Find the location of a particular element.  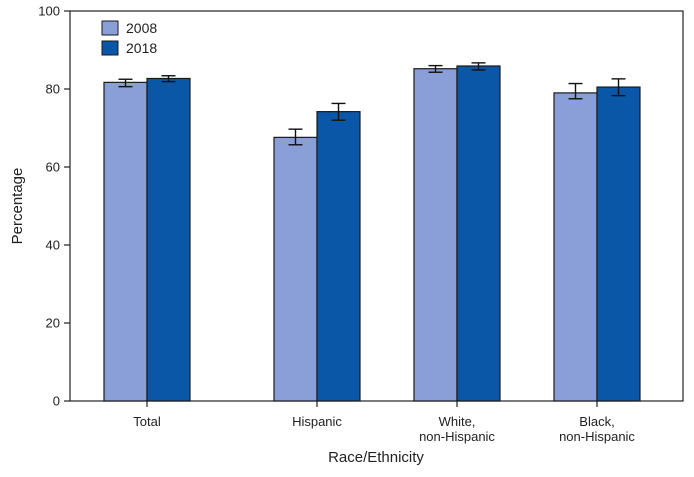

x-tick-label: Hispanic is located at coordinates (317, 421).